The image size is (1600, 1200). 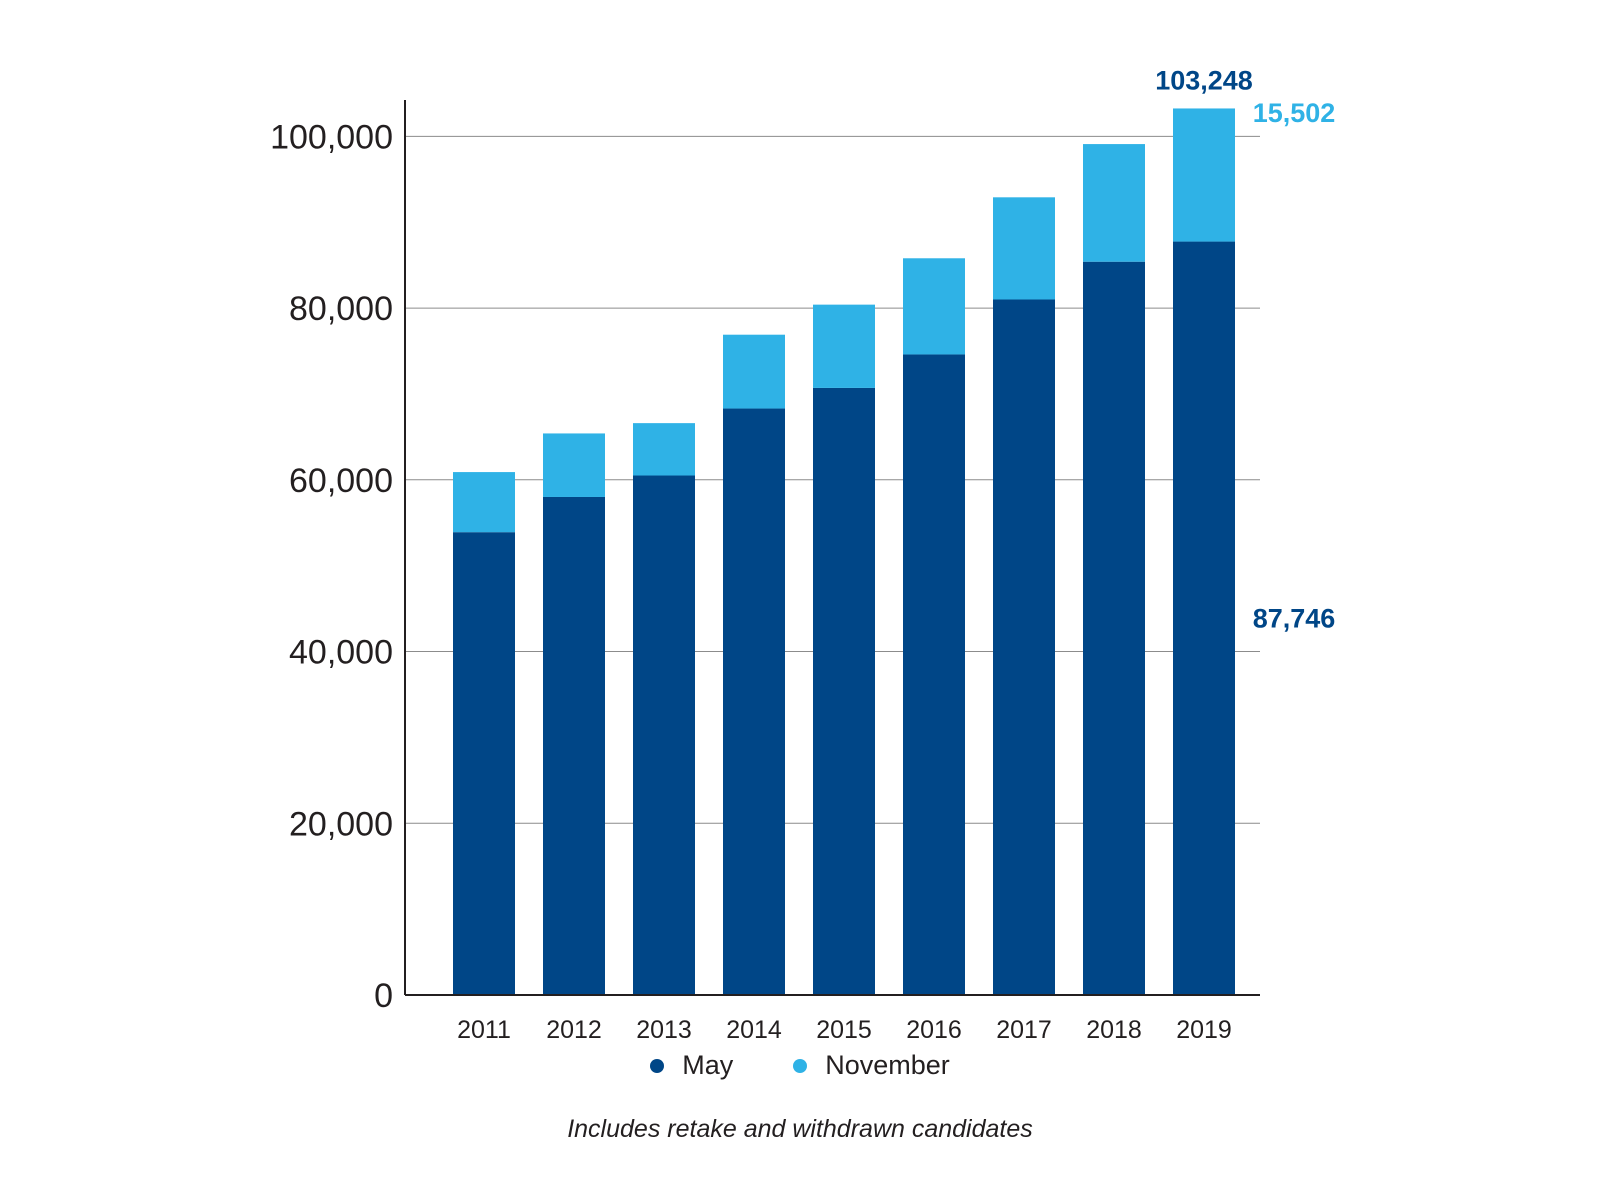 I want to click on legend-swatch-november, so click(x=800, y=1065).